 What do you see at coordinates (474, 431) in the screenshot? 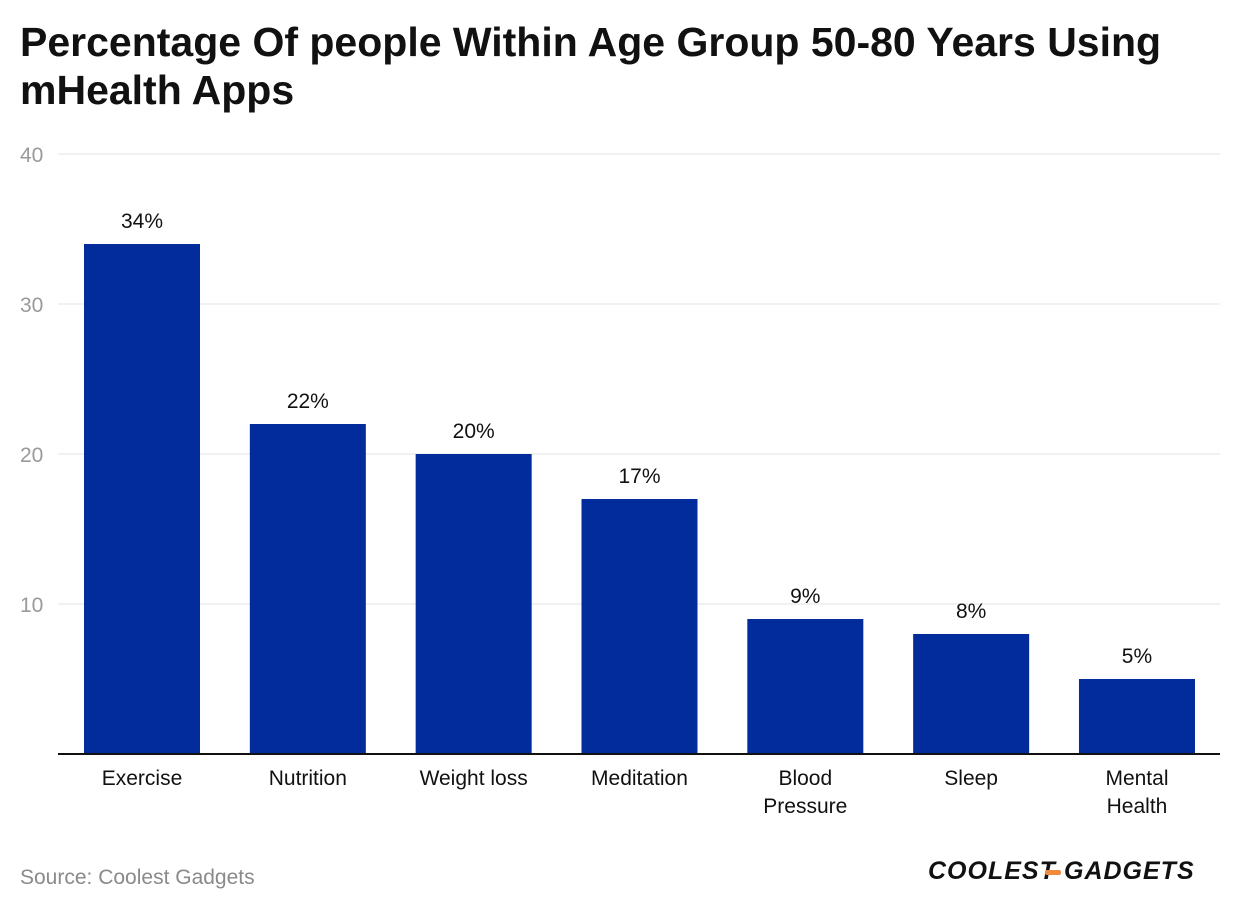
I see `bar-value-label: 20%` at bounding box center [474, 431].